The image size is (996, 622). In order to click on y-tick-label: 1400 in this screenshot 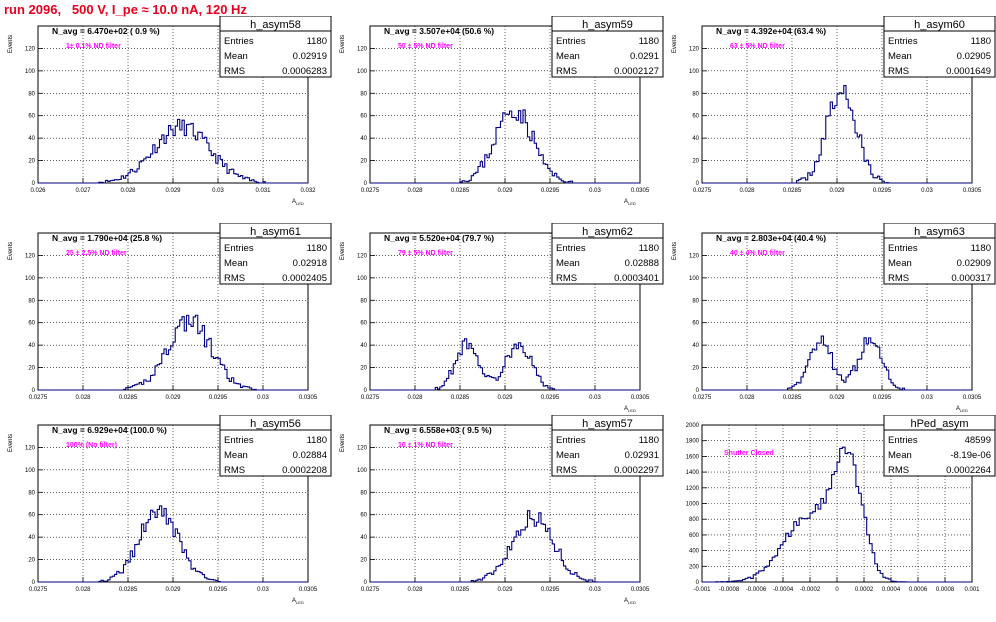, I will do `click(693, 473)`.